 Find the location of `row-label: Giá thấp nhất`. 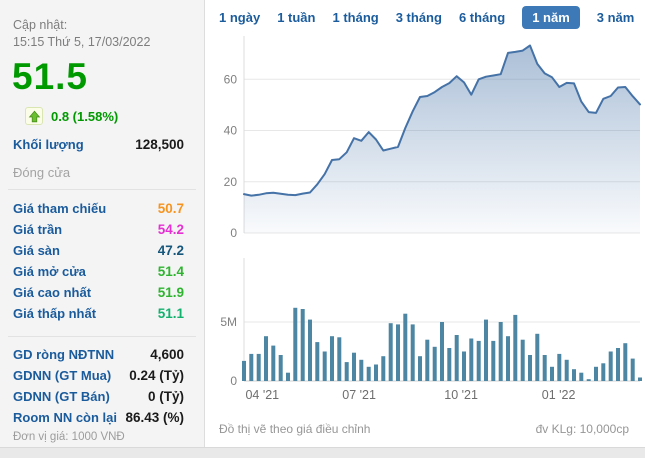

row-label: Giá thấp nhất is located at coordinates (55, 313).